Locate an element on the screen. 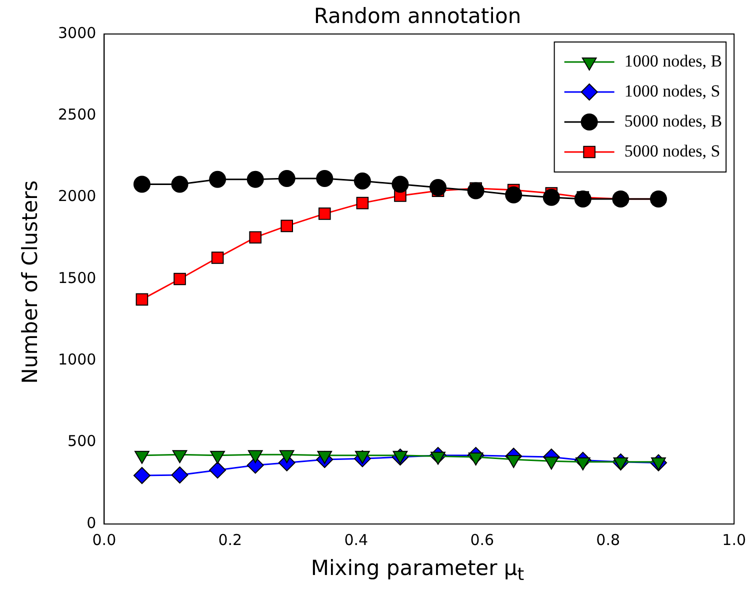 Image resolution: width=754 pixels, height=592 pixels. legend-label: 5000 nodes, B is located at coordinates (673, 120).